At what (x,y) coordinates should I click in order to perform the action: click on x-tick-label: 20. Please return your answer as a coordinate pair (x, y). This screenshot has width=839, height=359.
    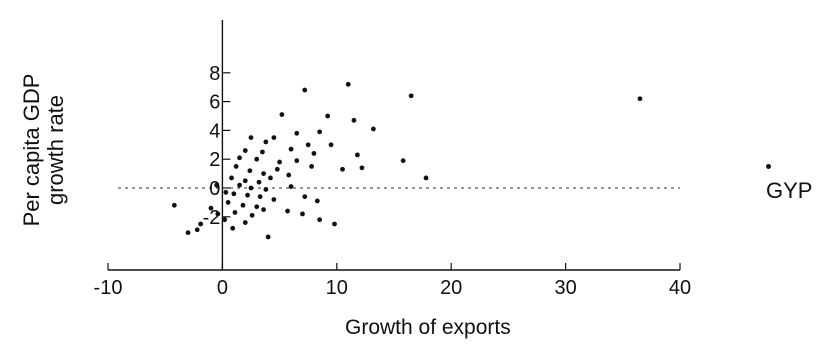
    Looking at the image, I should click on (451, 288).